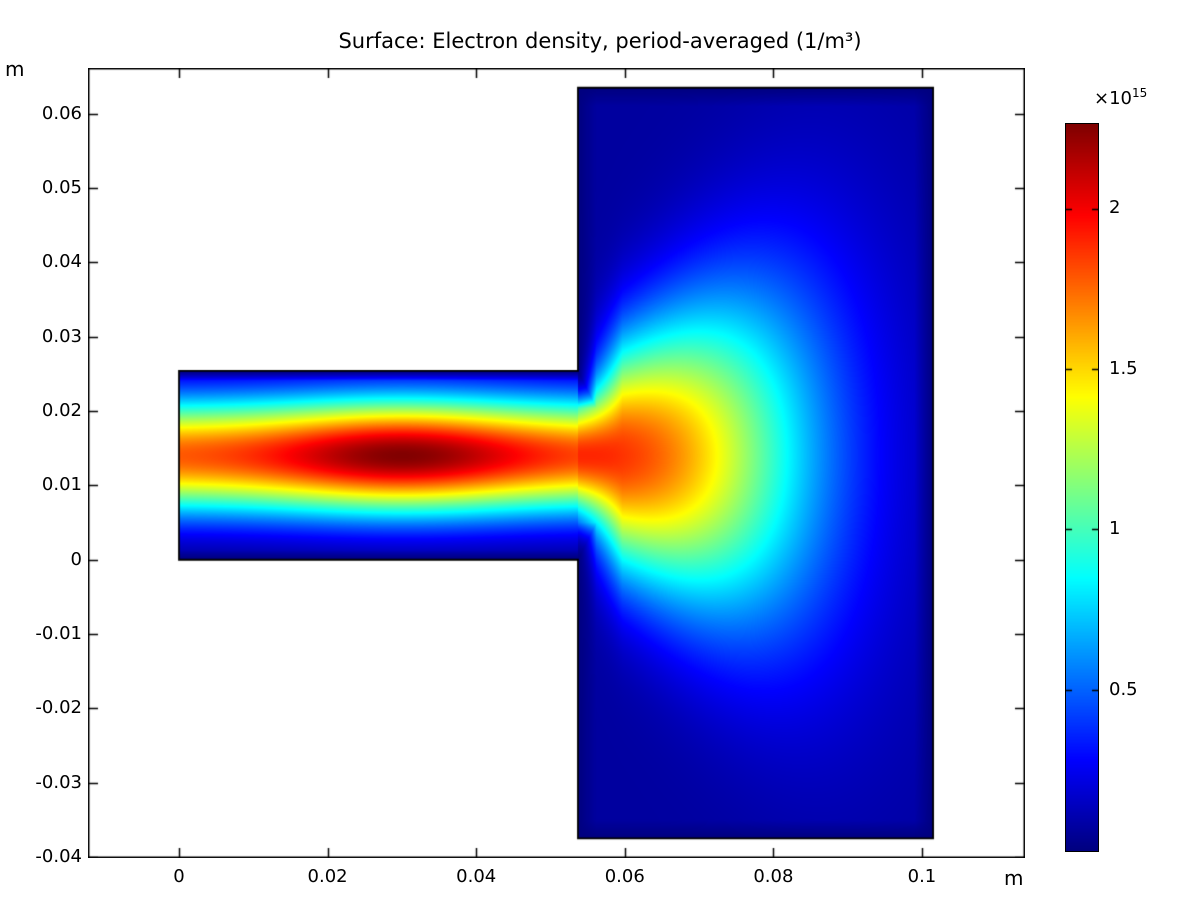 The height and width of the screenshot is (900, 1200). What do you see at coordinates (1115, 529) in the screenshot?
I see `colorbar-tick-label: 1` at bounding box center [1115, 529].